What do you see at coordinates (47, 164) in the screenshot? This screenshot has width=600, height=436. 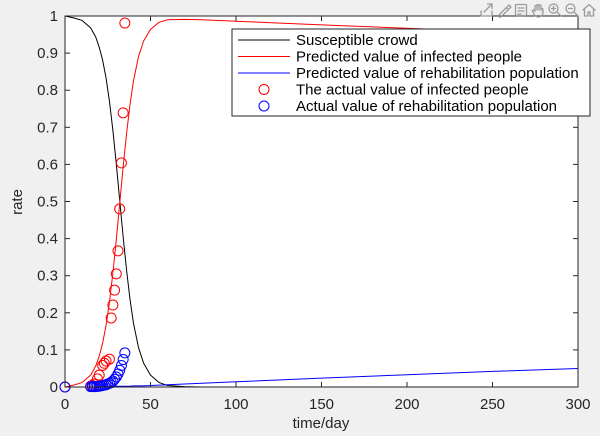 I see `y-tick-label: 0.6` at bounding box center [47, 164].